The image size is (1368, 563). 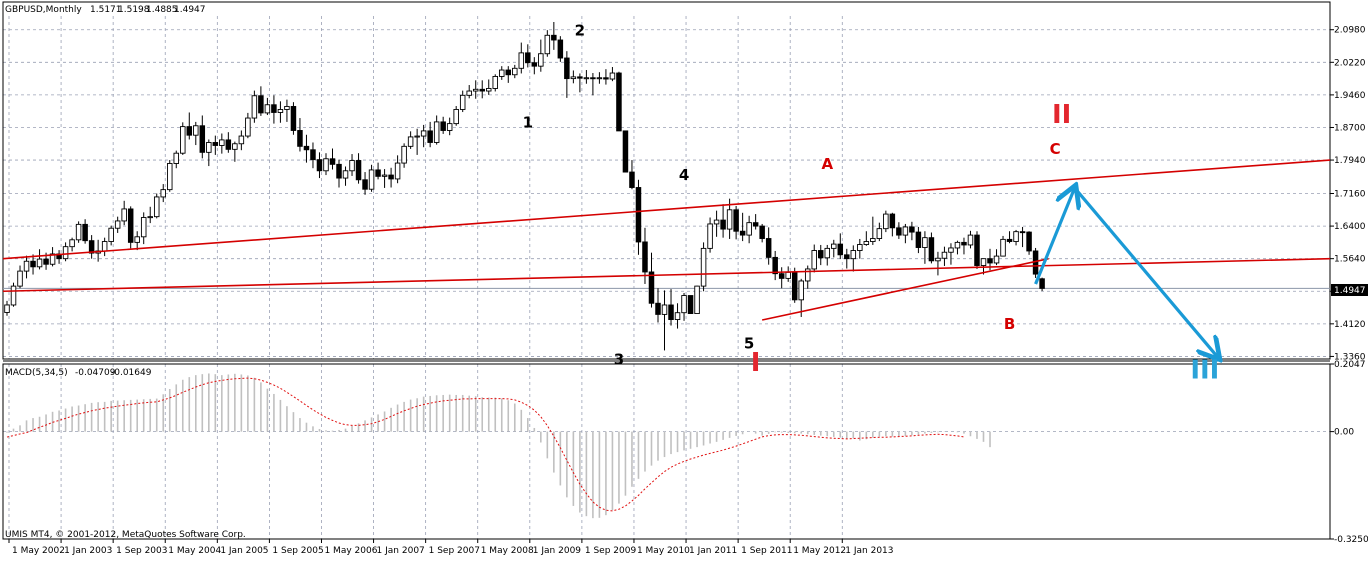 I want to click on y-tick-label: -0.32509, so click(x=1351, y=540).